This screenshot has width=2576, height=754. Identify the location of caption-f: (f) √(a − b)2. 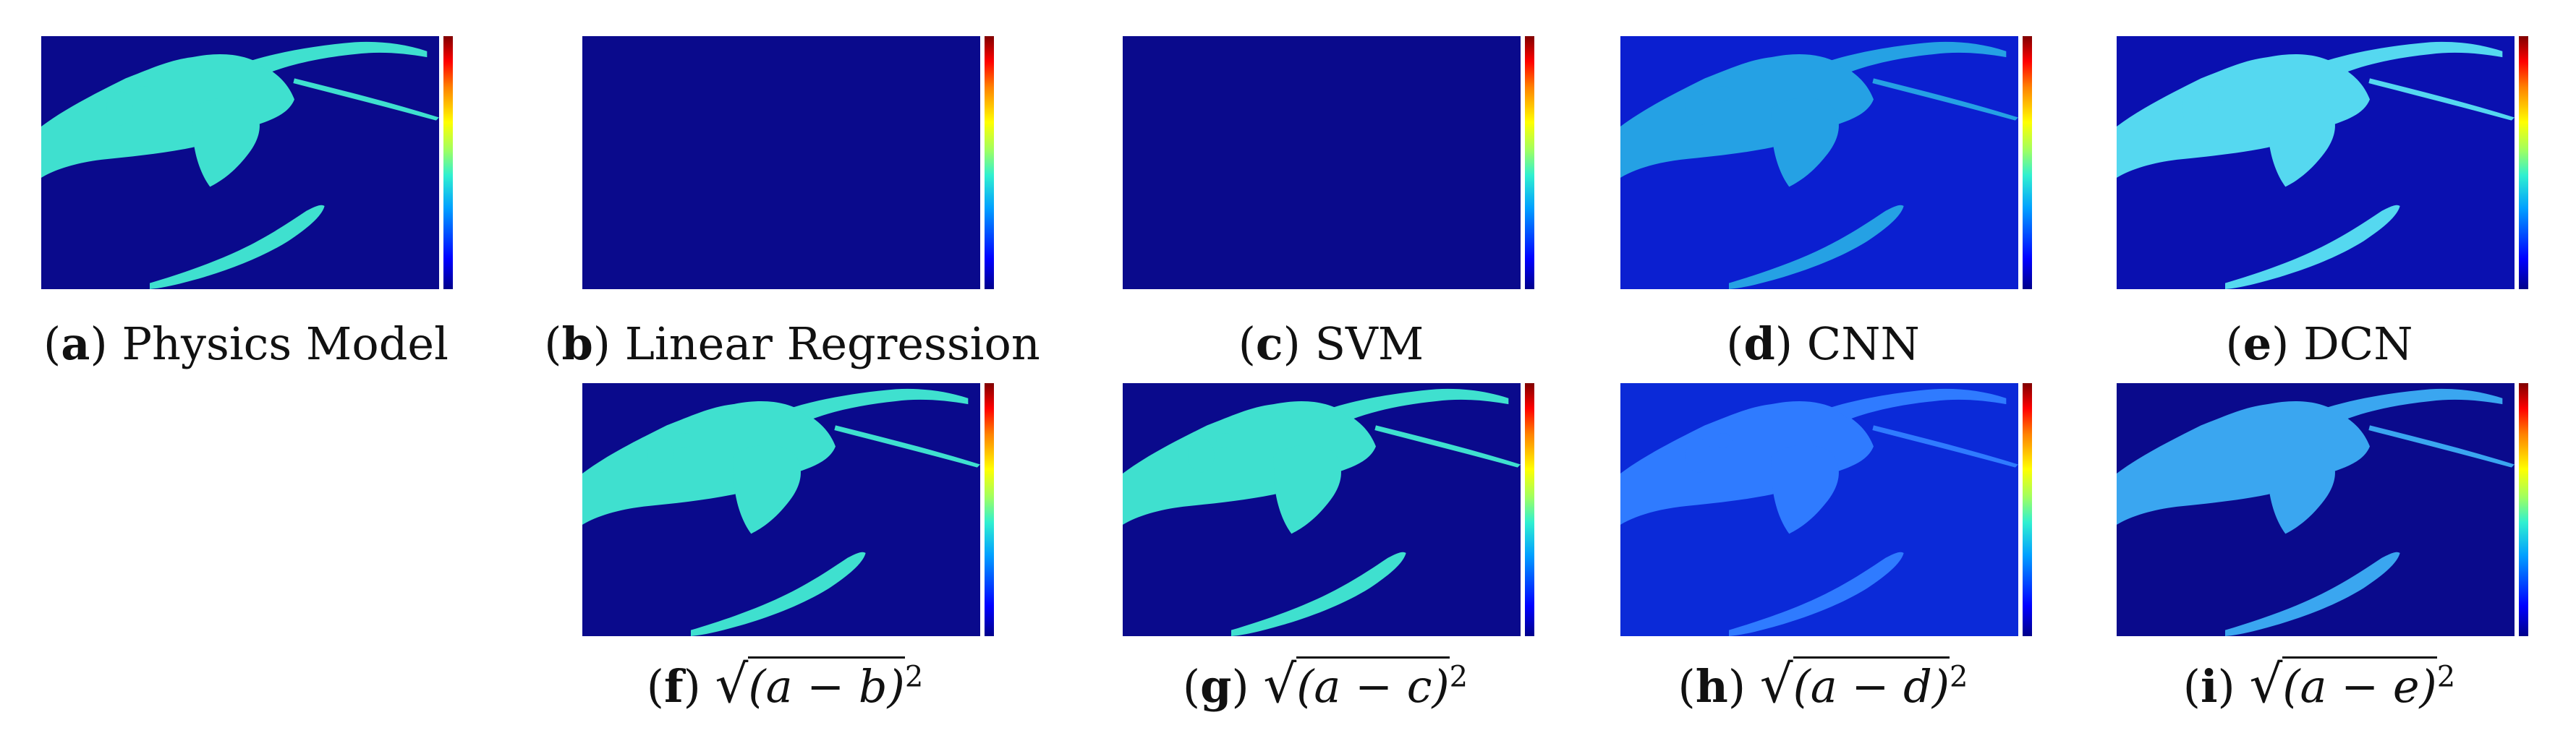
(785, 684).